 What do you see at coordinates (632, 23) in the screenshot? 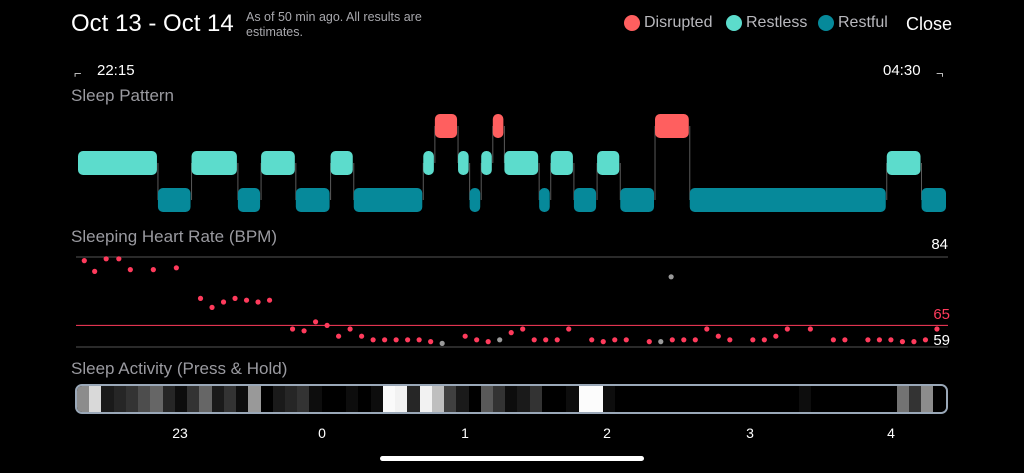
I see `disrupted-dot-icon` at bounding box center [632, 23].